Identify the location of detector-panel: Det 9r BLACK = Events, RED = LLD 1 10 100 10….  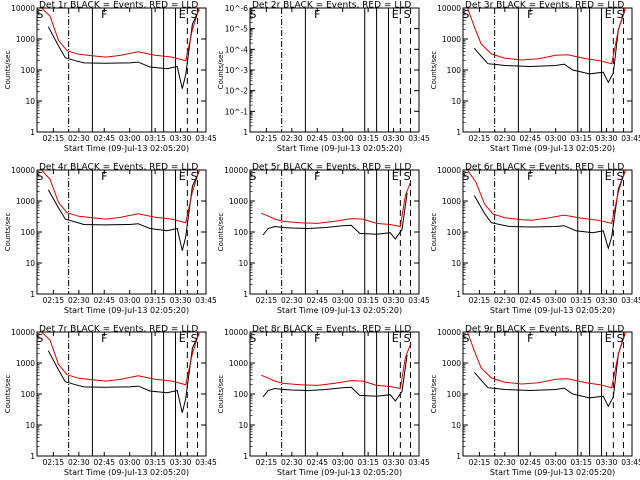
(535, 401).